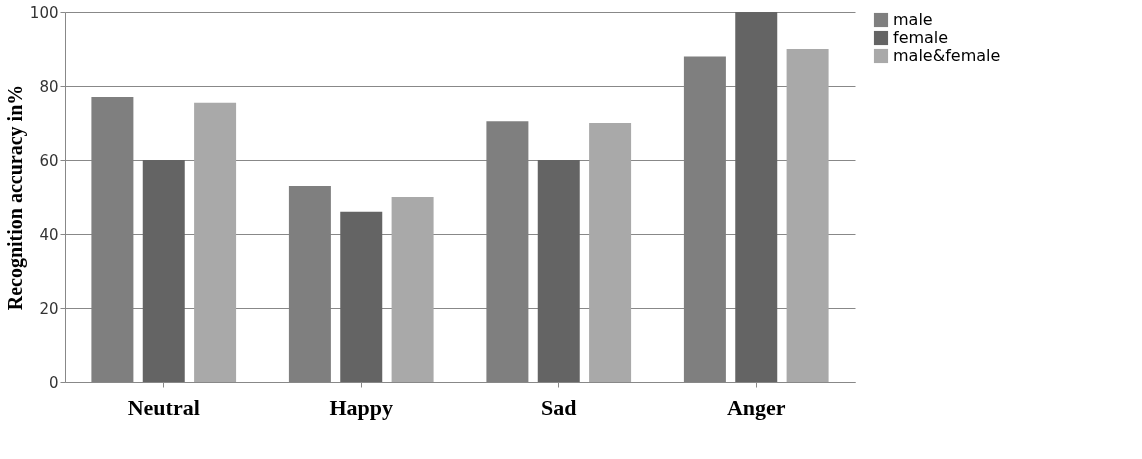 This screenshot has height=459, width=1142. What do you see at coordinates (53, 382) in the screenshot?
I see `y-tick-label: 0` at bounding box center [53, 382].